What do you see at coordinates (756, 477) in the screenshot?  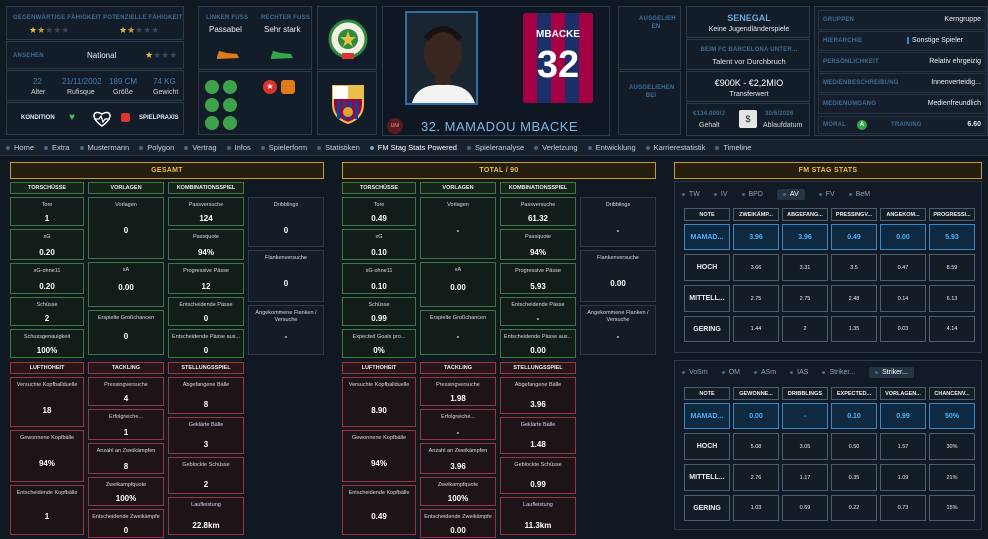 I see `stag-cell: 2.76` at bounding box center [756, 477].